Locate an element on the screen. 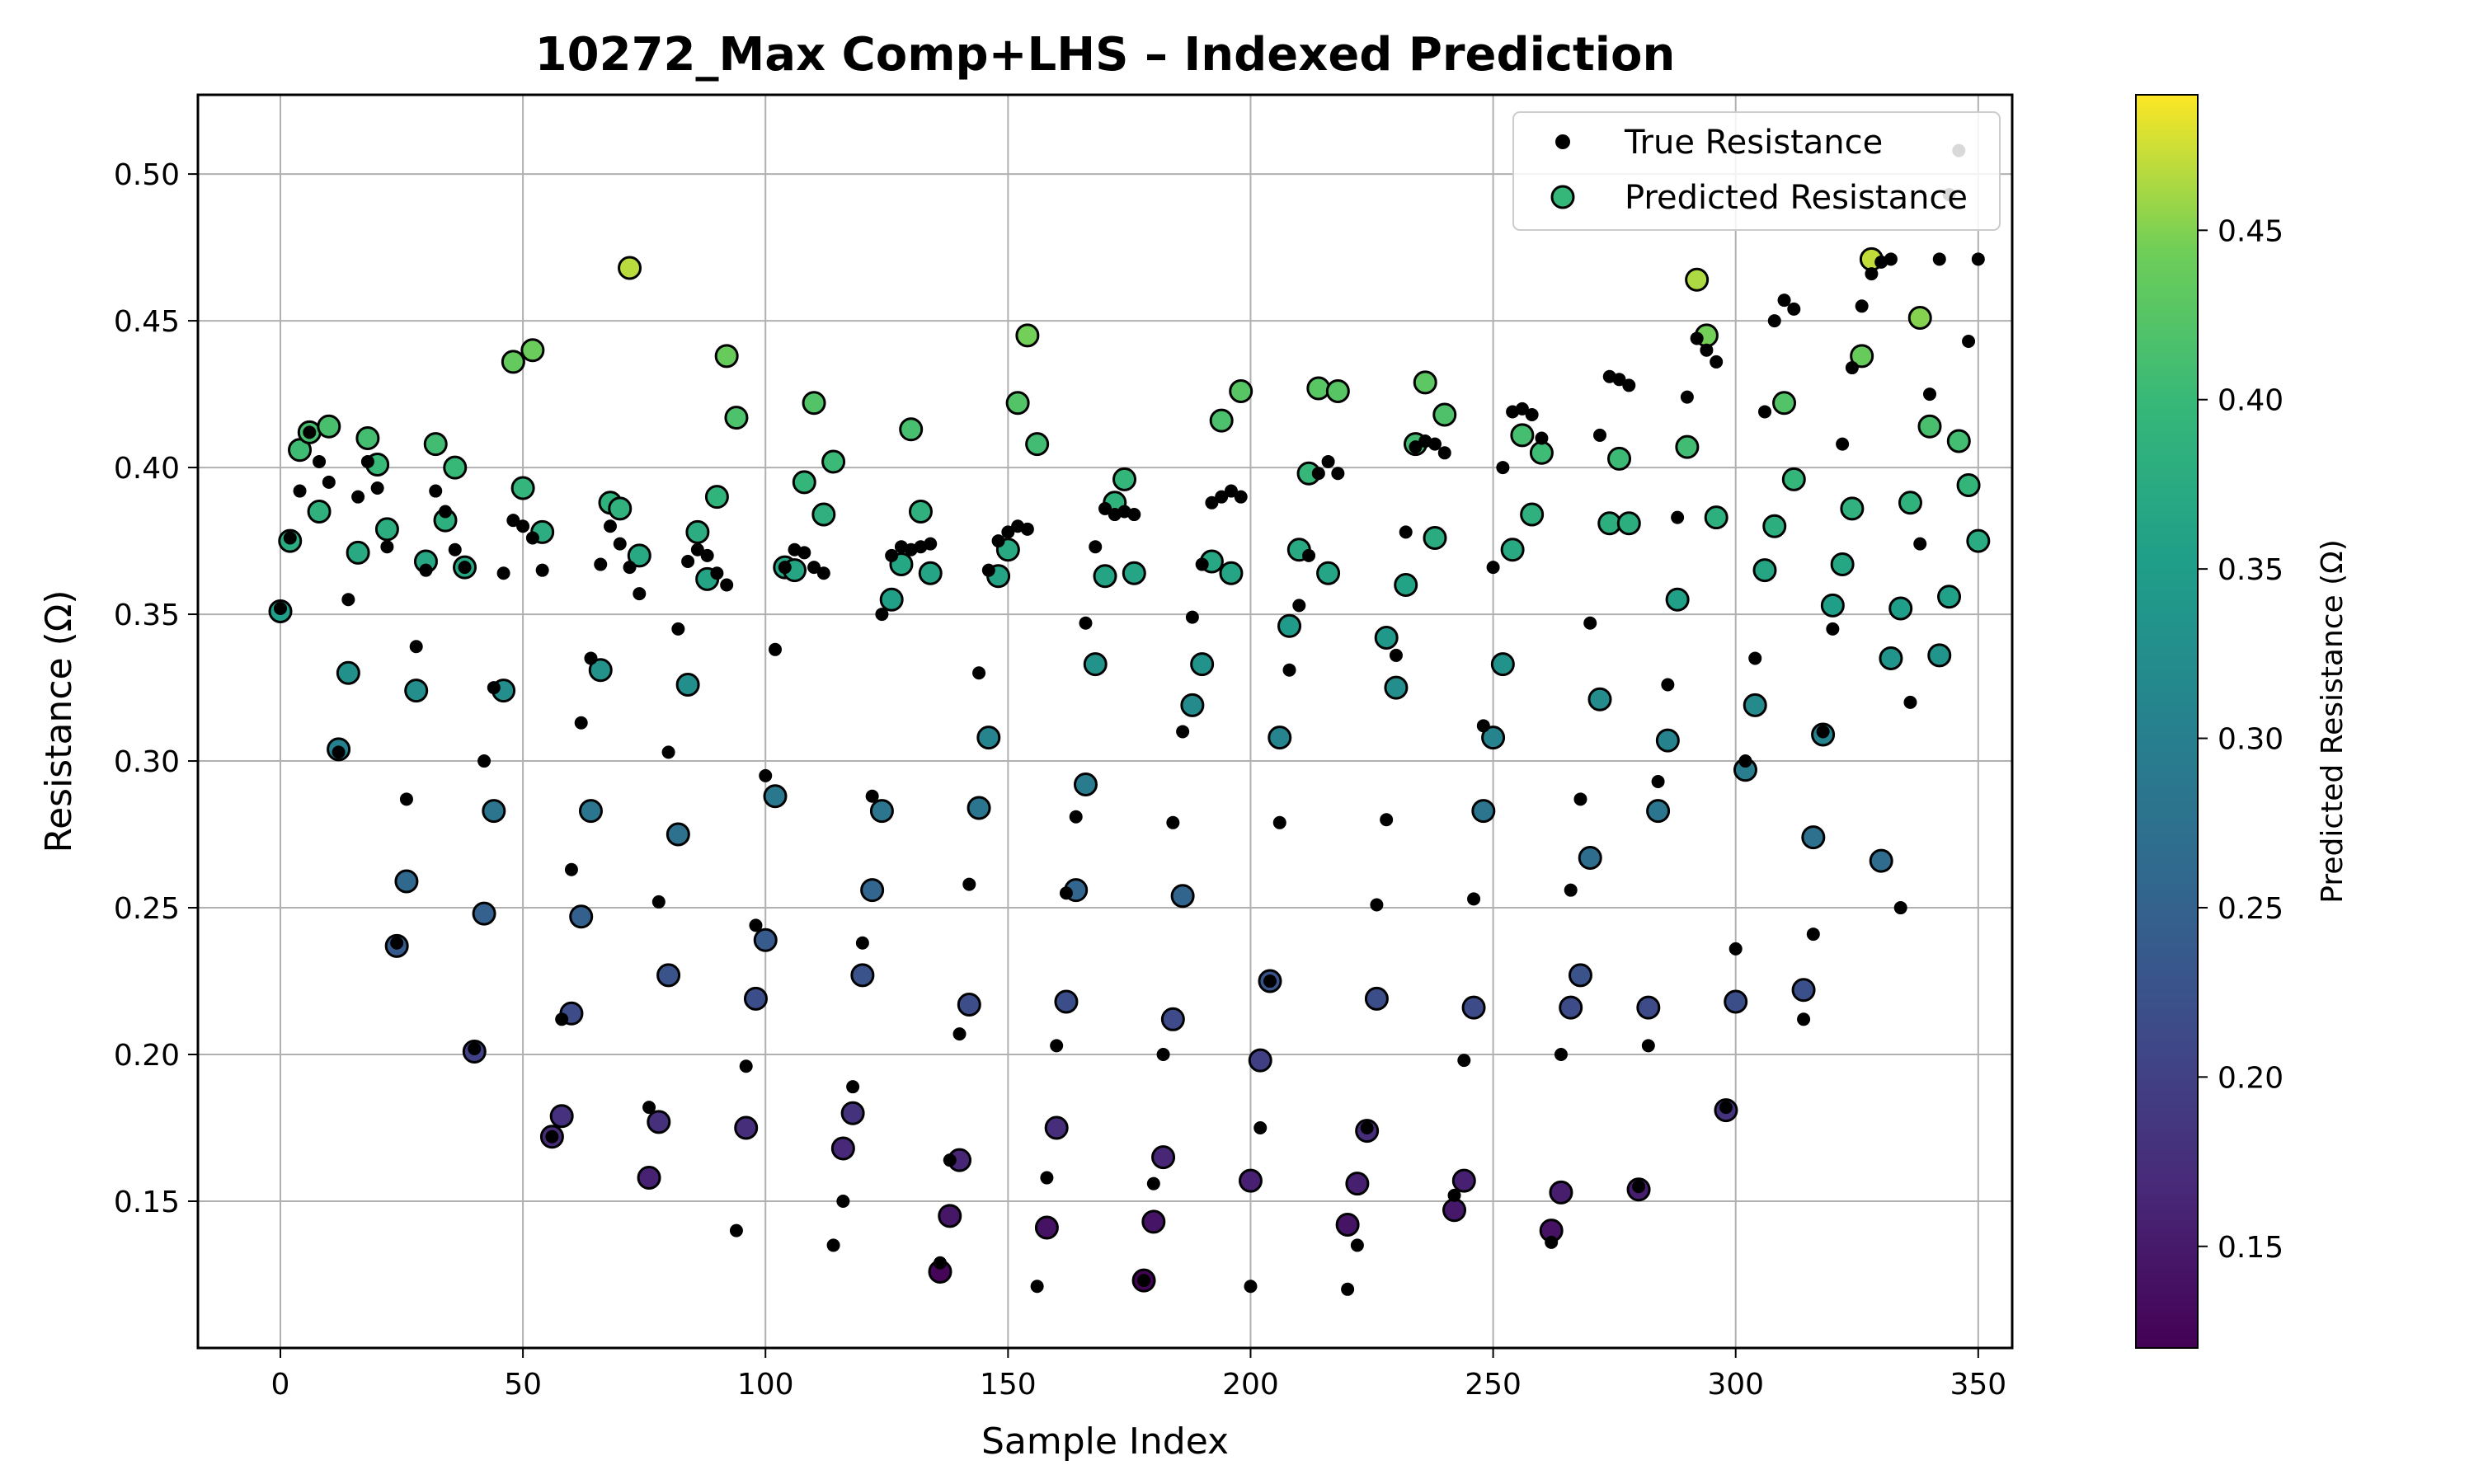  x-tick-label: 150 is located at coordinates (1008, 1385).